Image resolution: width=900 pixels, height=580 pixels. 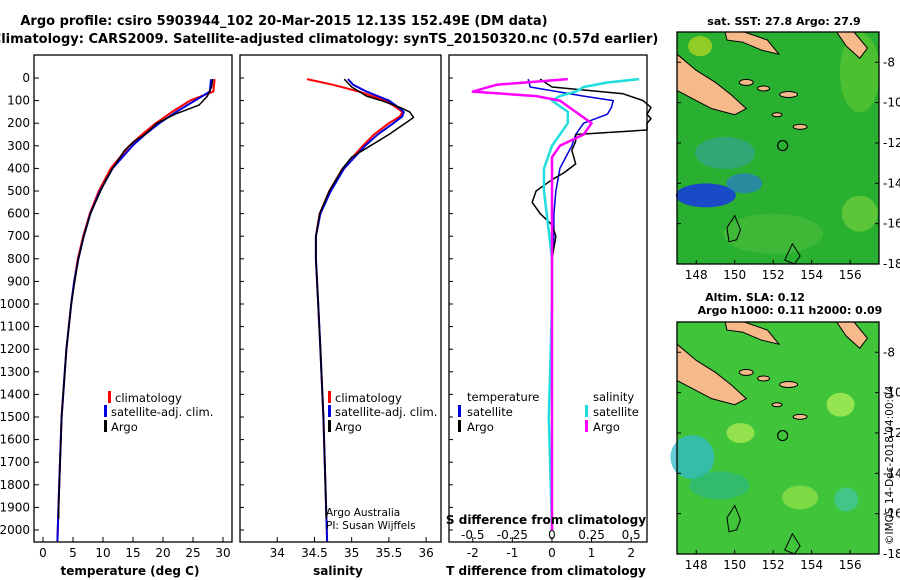 What do you see at coordinates (592, 553) in the screenshot?
I see `x-tick-label: 1` at bounding box center [592, 553].